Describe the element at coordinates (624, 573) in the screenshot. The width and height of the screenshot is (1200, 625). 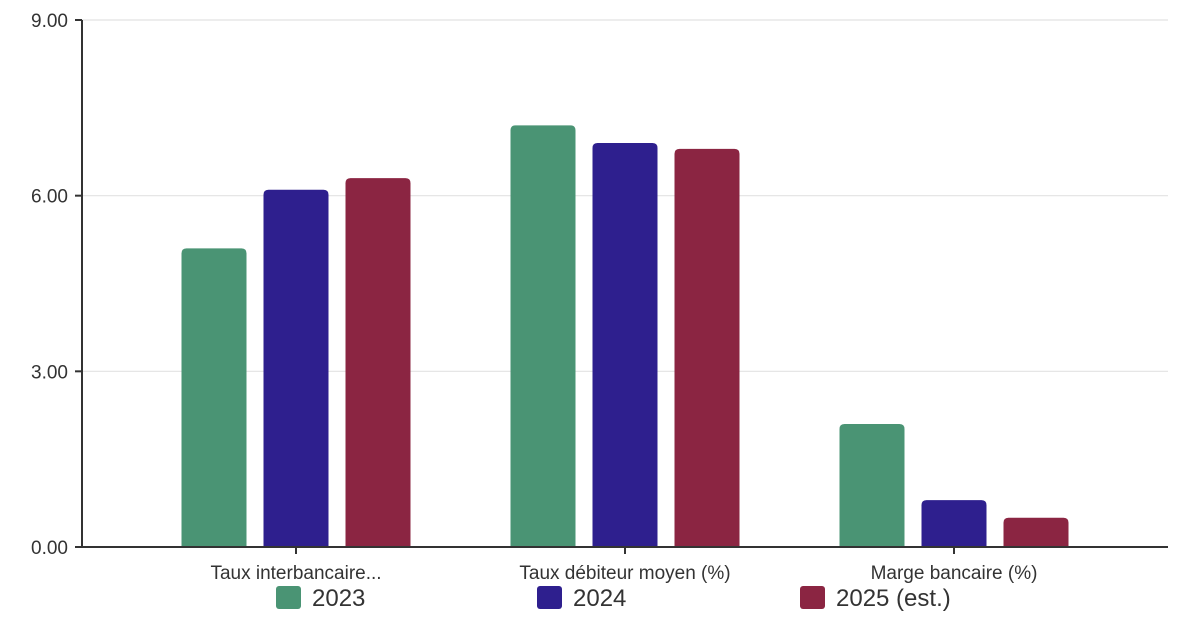
I see `x-category-label: Taux débiteur moyen (%)` at that location.